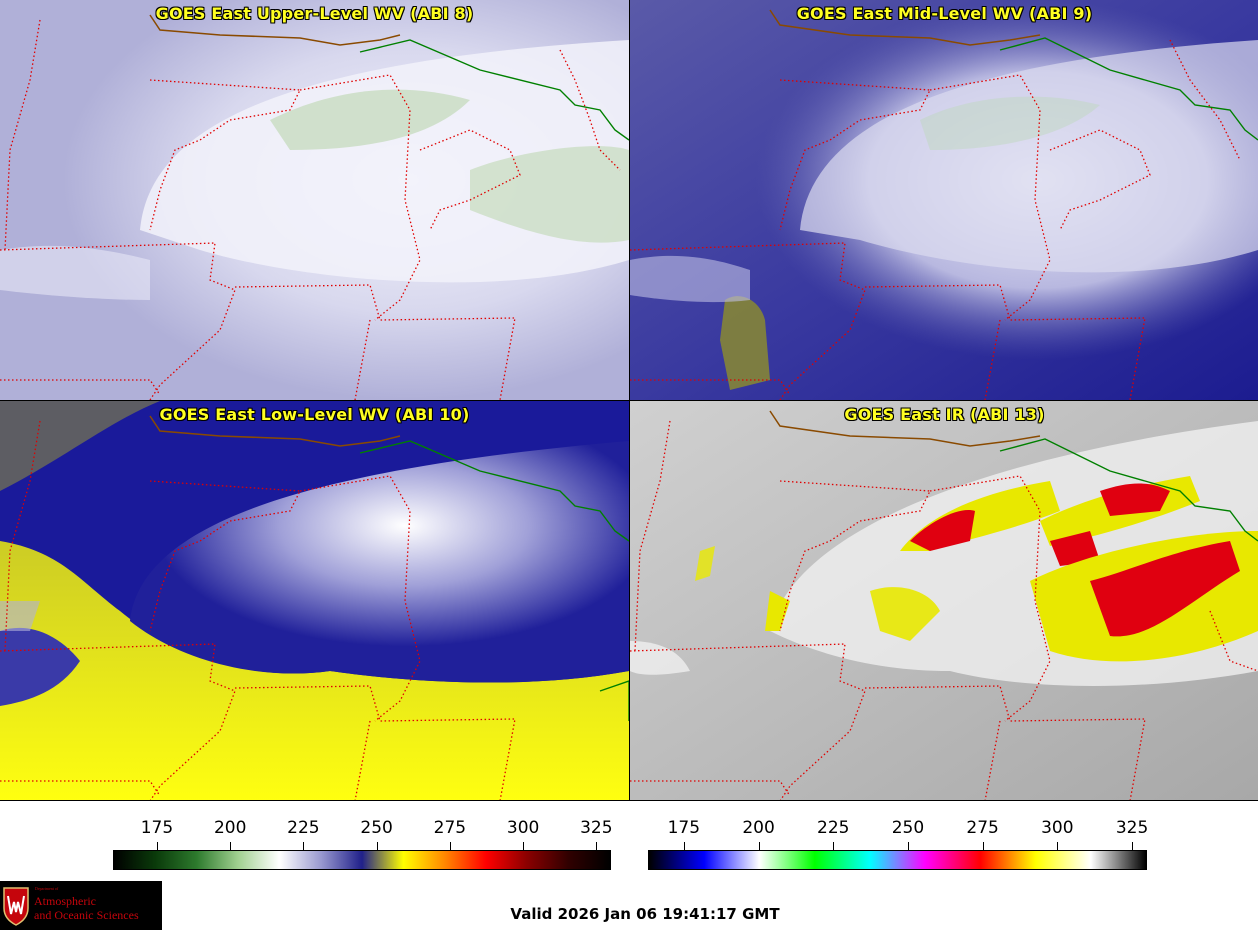 The image size is (1258, 930). What do you see at coordinates (47, 888) in the screenshot?
I see `logo-dept-text: Department of` at bounding box center [47, 888].